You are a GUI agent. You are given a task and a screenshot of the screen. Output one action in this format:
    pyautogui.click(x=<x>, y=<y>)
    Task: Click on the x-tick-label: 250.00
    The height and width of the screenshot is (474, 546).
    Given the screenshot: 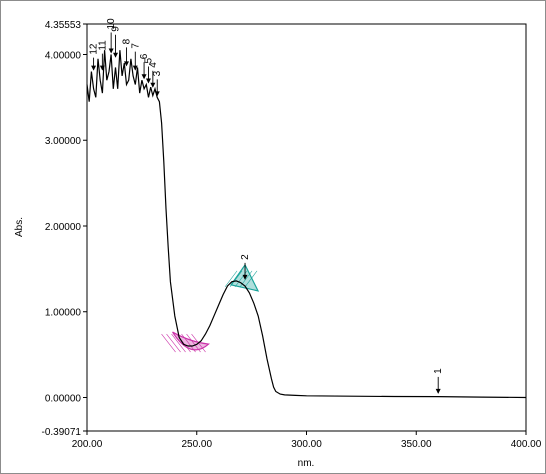 What is the action you would take?
    pyautogui.click(x=196, y=444)
    